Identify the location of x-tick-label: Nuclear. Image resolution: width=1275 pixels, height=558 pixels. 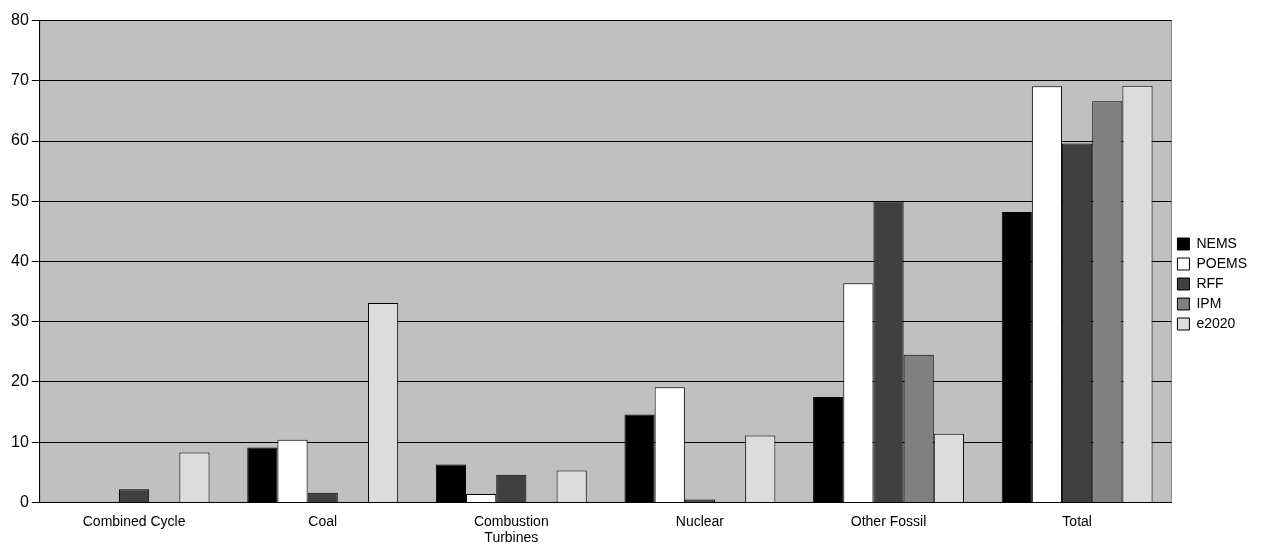
(700, 520).